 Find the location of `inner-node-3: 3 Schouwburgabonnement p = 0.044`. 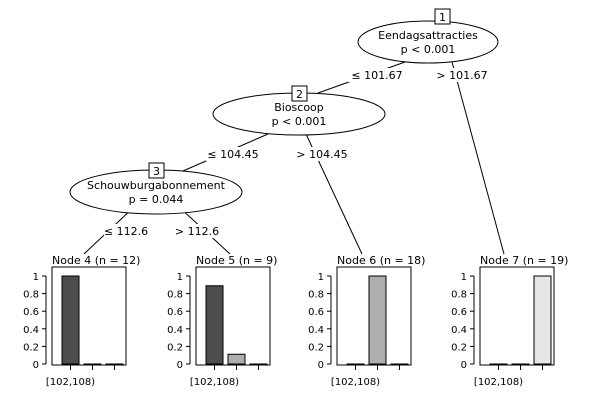

inner-node-3: 3 Schouwburgabonnement p = 0.044 is located at coordinates (156, 188).